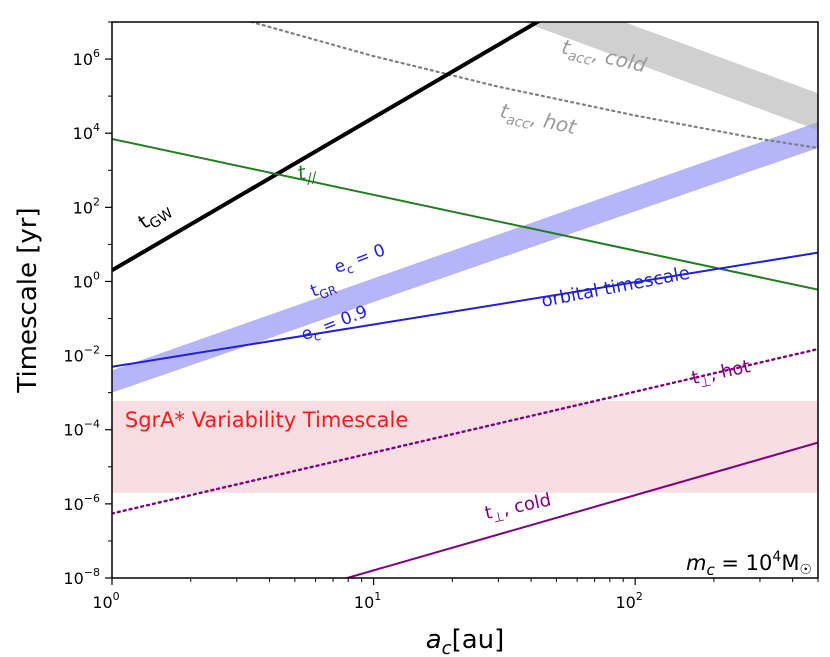 The image size is (830, 657). What do you see at coordinates (367, 601) in the screenshot?
I see `x-tick-label: 10¹` at bounding box center [367, 601].